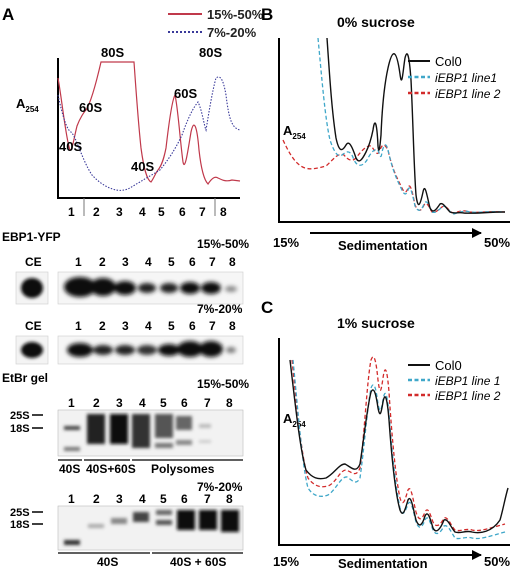 The height and width of the screenshot is (574, 520). Describe the element at coordinates (192, 326) in the screenshot. I see `blot2-lane-6: 6` at that location.